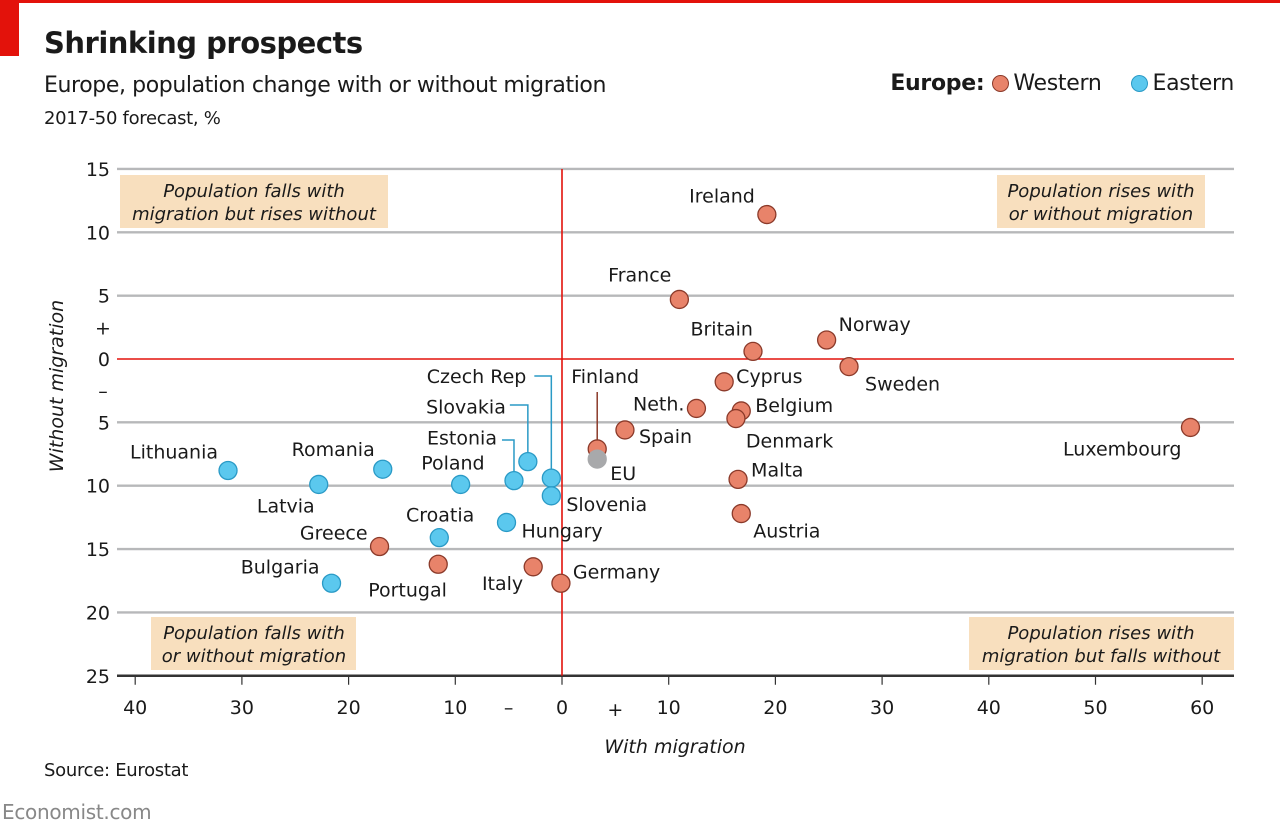 The height and width of the screenshot is (834, 1280). What do you see at coordinates (786, 532) in the screenshot?
I see `point-label-austria: Austria` at bounding box center [786, 532].